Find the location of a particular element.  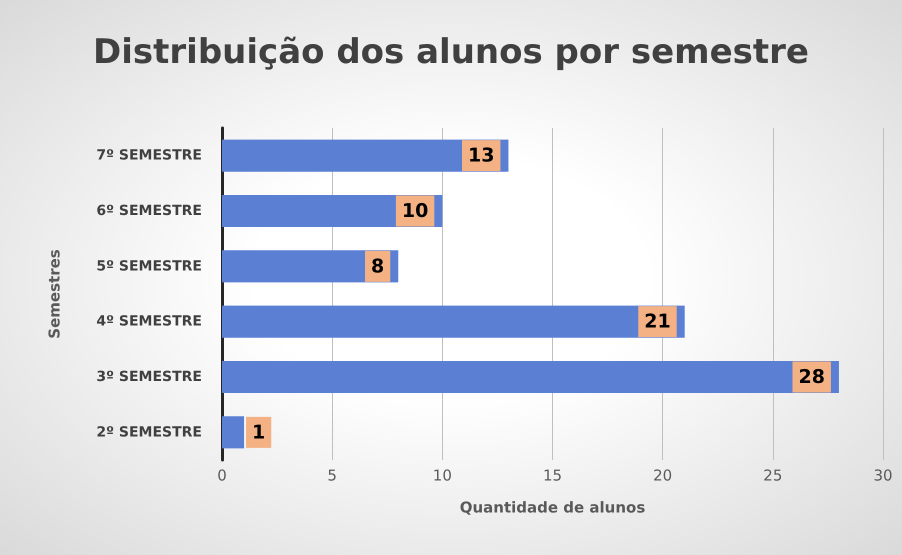

data-label: 13 is located at coordinates (481, 155).